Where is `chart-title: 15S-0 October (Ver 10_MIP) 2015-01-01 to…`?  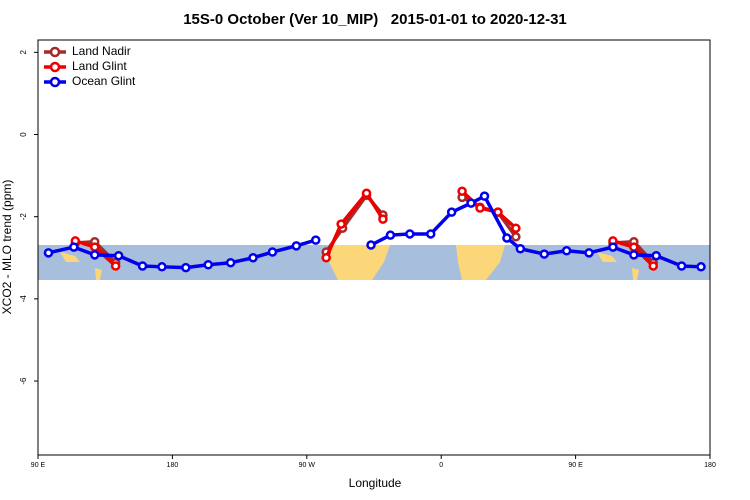 chart-title: 15S-0 October (Ver 10_MIP) 2015-01-01 to… is located at coordinates (375, 19).